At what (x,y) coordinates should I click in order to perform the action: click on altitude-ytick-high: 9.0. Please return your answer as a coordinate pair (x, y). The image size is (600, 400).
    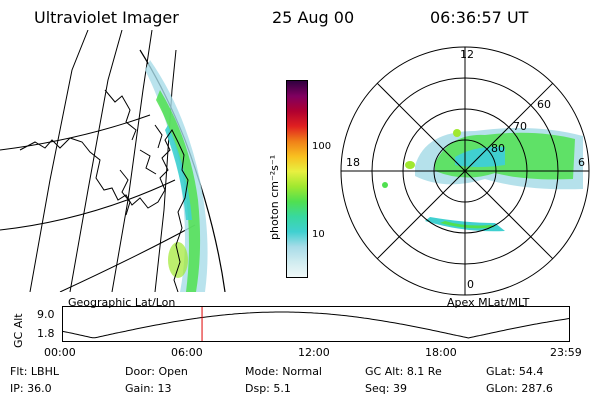
    Looking at the image, I should click on (46, 314).